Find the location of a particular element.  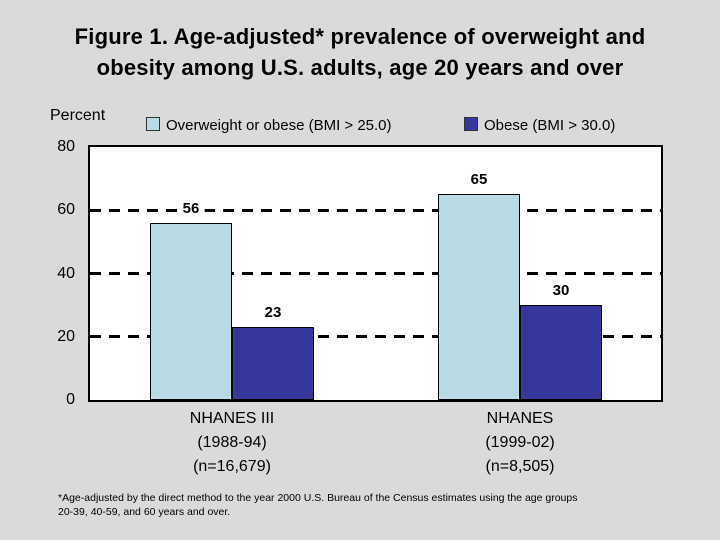

legend-item-overweight: Overweight or obese (BMI > 25.0) is located at coordinates (269, 126).